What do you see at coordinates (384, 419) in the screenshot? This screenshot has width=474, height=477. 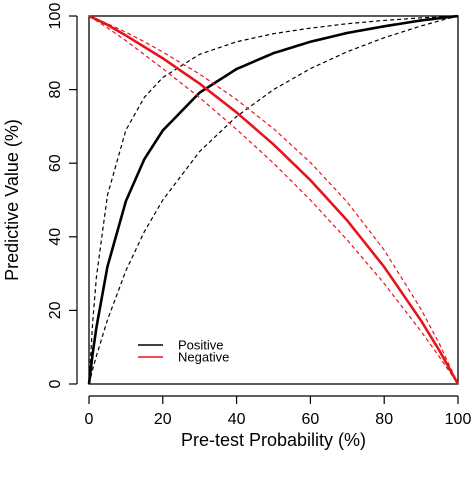 I see `x-tick-label: 80` at bounding box center [384, 419].